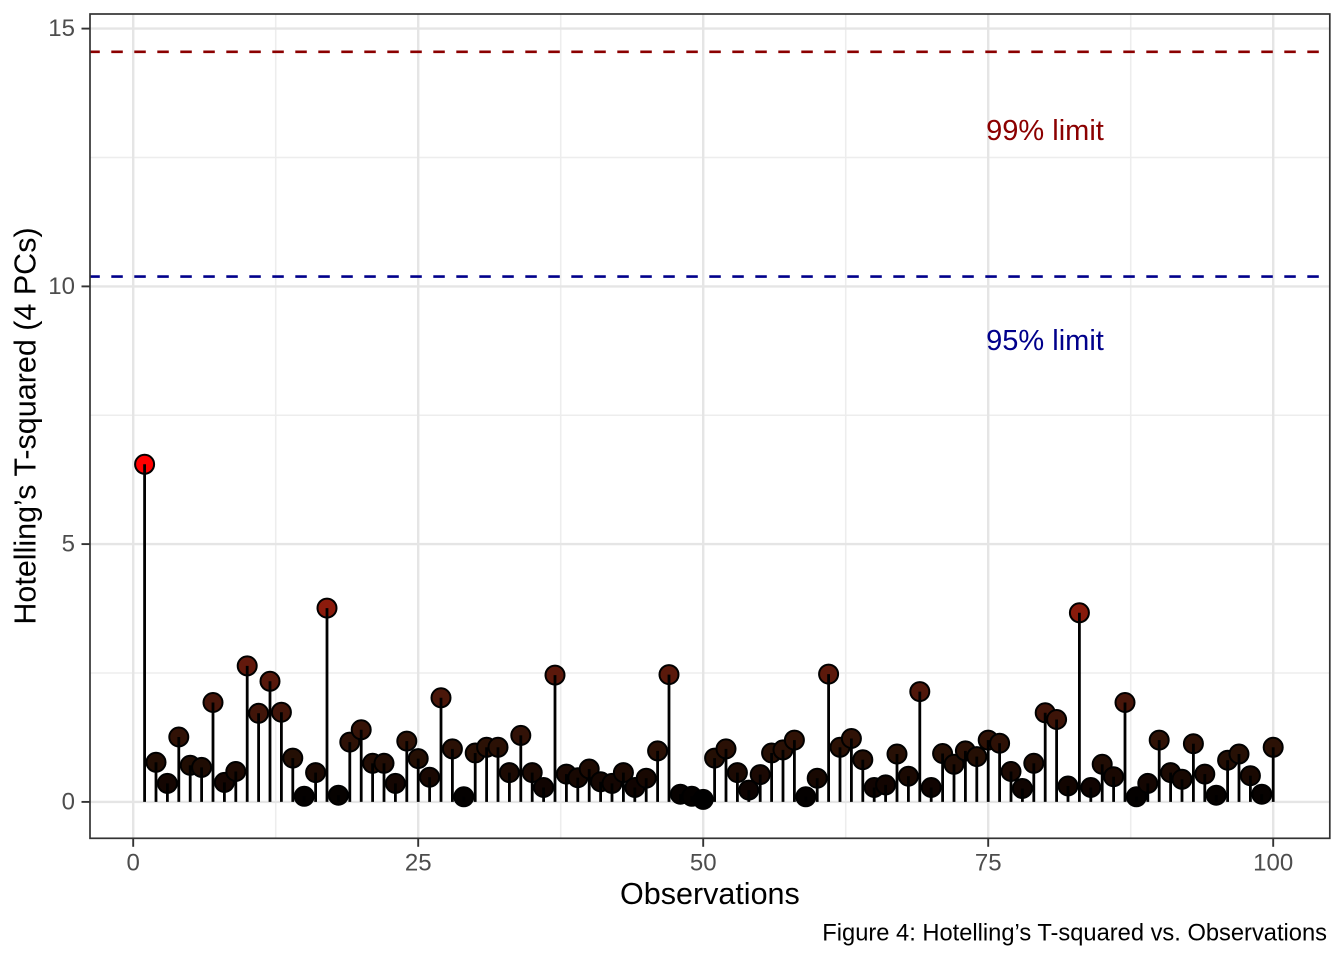 This screenshot has width=1344, height=965. What do you see at coordinates (710, 894) in the screenshot?
I see `svg-text: Observations` at bounding box center [710, 894].